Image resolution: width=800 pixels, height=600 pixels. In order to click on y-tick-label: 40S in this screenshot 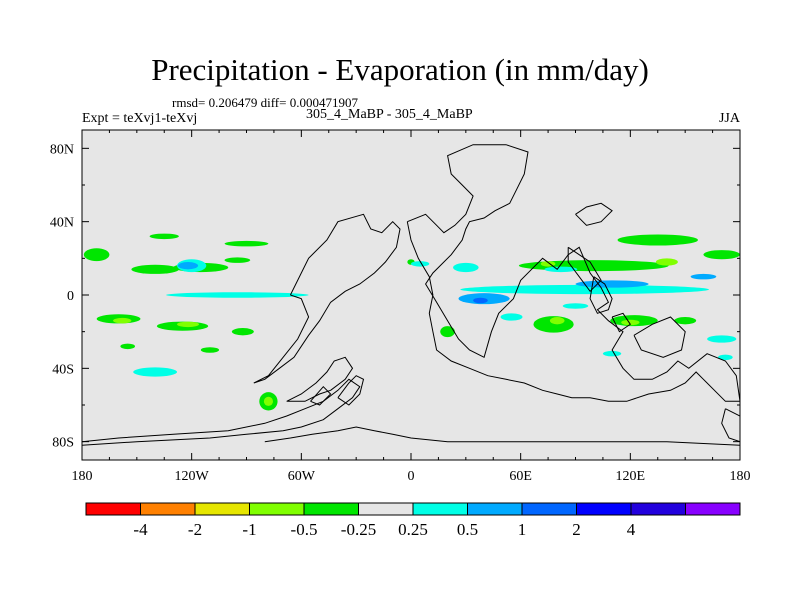, I will do `click(63, 369)`.